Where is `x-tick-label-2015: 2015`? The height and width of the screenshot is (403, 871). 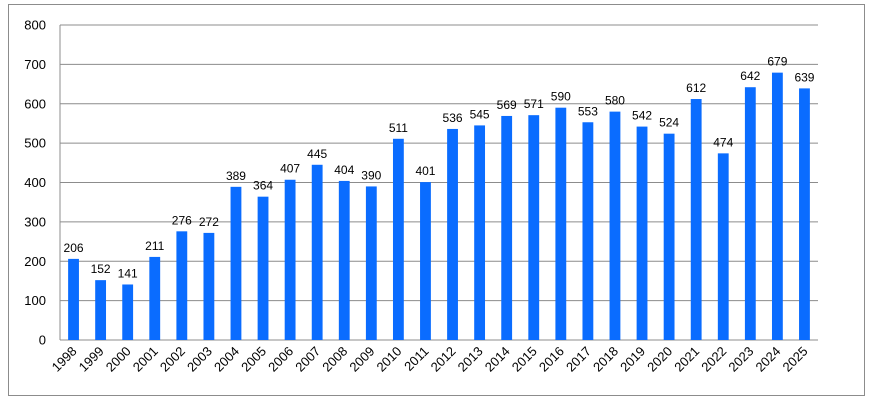 x-tick-label-2015: 2015 is located at coordinates (524, 359).